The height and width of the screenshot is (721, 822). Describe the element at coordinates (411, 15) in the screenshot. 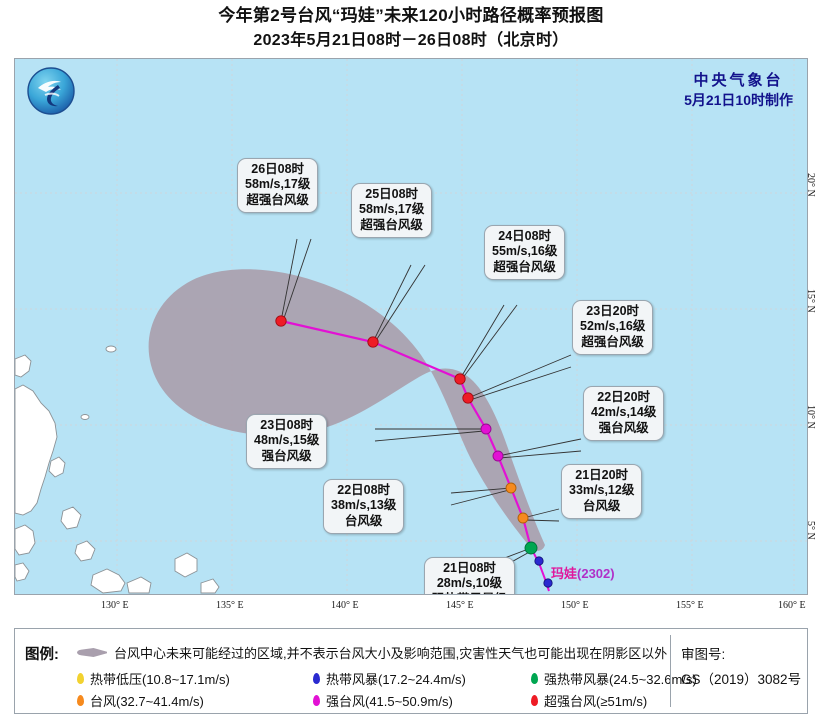

I see `title-main-line: 今年第2号台风“玛娃”未来120小时路径概率预报图` at that location.